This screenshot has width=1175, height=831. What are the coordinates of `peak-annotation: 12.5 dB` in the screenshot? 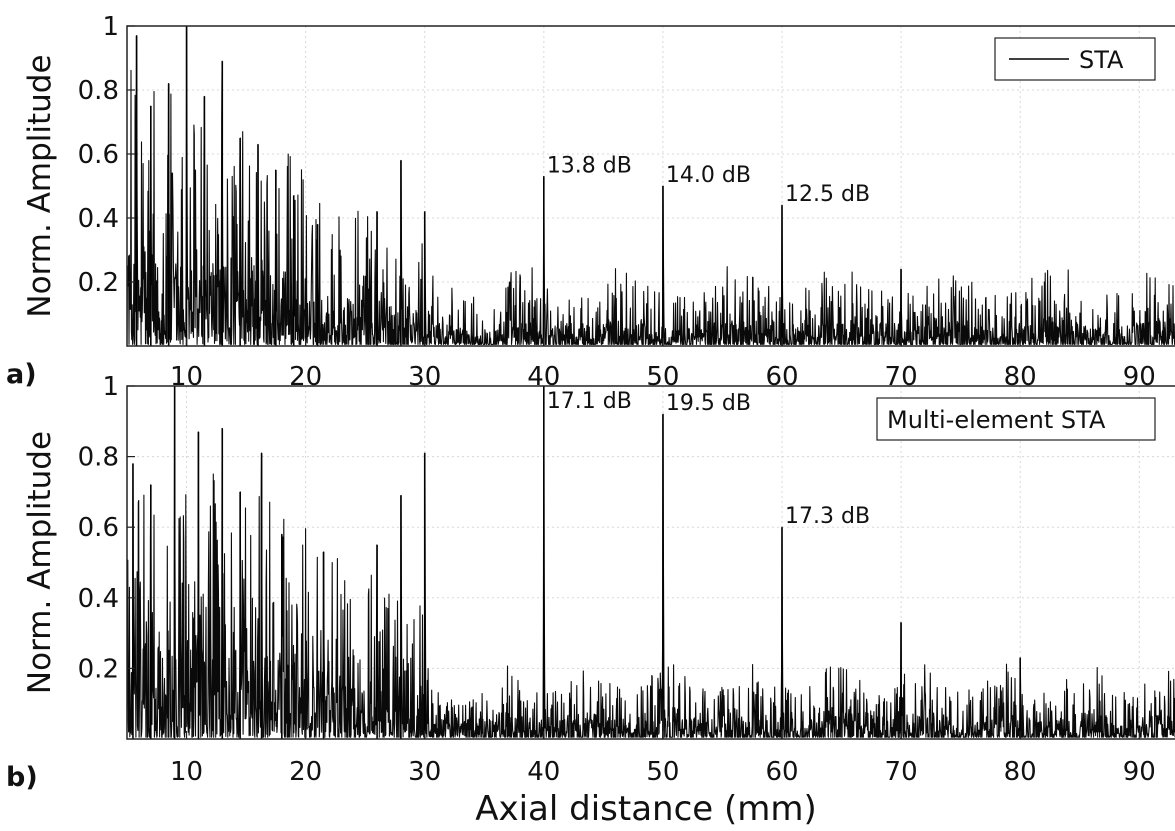 It's located at (827, 194).